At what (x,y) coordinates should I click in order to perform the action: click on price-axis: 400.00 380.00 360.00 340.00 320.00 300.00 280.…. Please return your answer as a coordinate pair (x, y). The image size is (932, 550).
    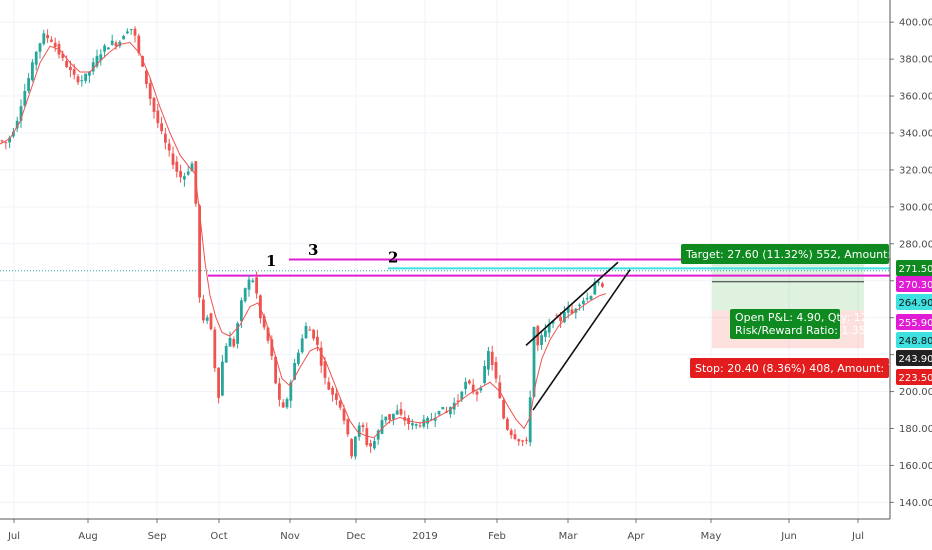
    Looking at the image, I should click on (910, 259).